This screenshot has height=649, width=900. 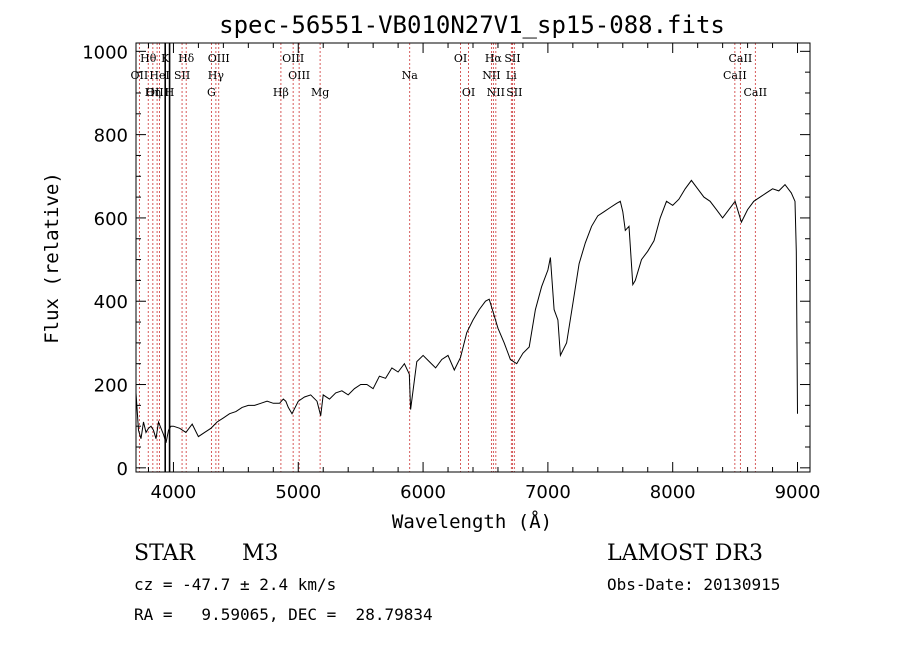 I want to click on annotation-label-2: OIII, so click(x=157, y=92).